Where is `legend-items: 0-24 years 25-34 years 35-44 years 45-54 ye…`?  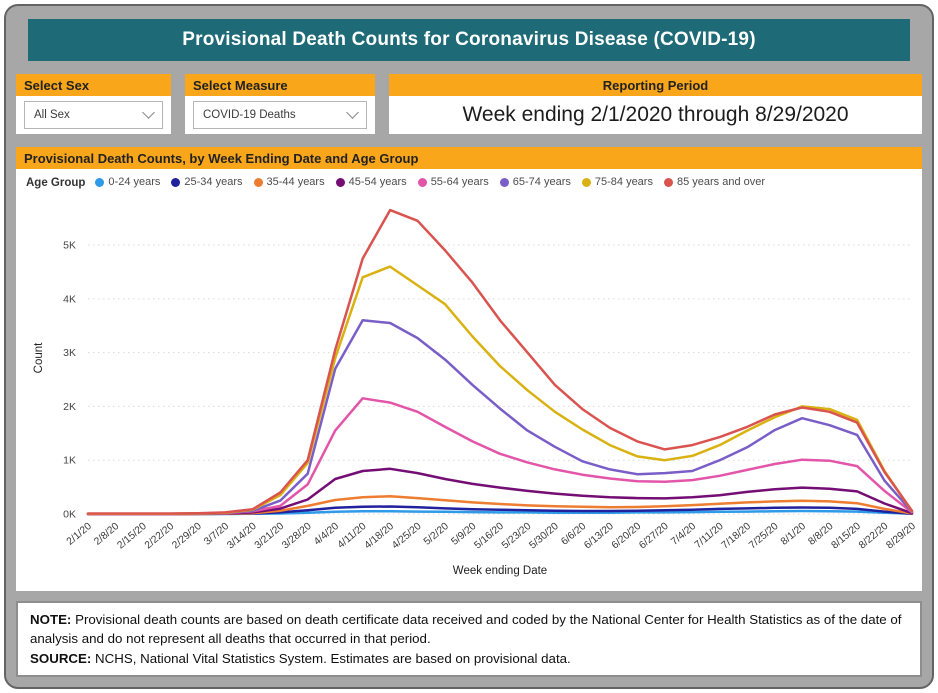 legend-items: 0-24 years 25-34 years 35-44 years 45-54 ye… is located at coordinates (435, 183).